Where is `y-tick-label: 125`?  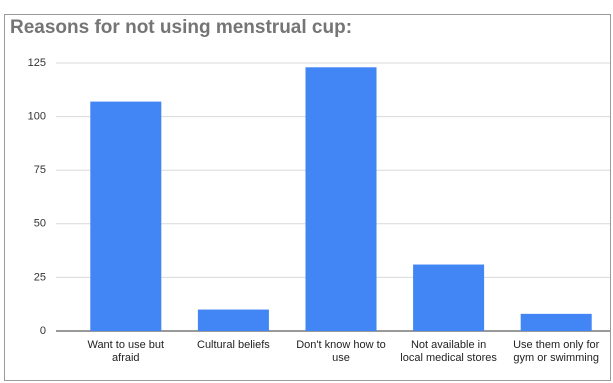 y-tick-label: 125 is located at coordinates (37, 63).